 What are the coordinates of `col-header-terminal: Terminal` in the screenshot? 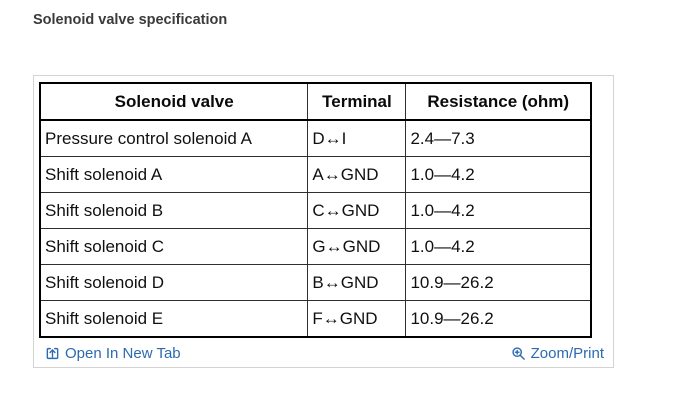 It's located at (357, 101).